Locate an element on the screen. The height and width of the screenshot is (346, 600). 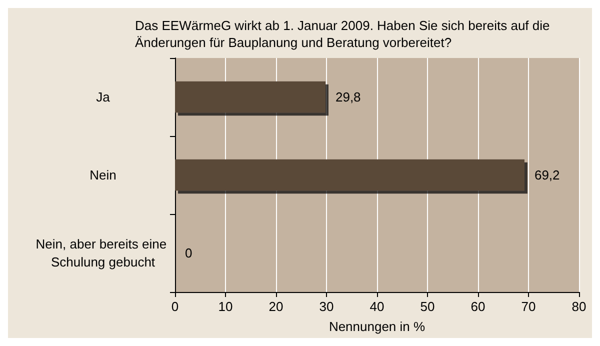
y-tick-label: Nein is located at coordinates (103, 175).